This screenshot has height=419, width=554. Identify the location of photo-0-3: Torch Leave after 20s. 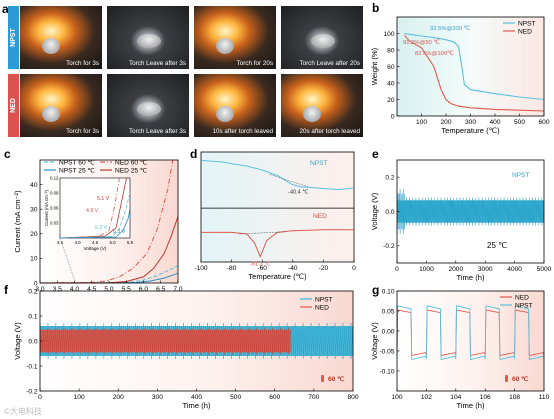
(322, 37).